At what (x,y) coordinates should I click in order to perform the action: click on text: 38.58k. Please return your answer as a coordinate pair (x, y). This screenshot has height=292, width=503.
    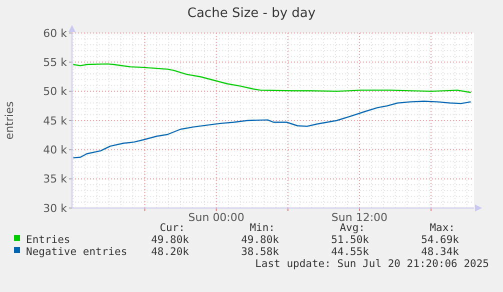
    Looking at the image, I should click on (260, 252).